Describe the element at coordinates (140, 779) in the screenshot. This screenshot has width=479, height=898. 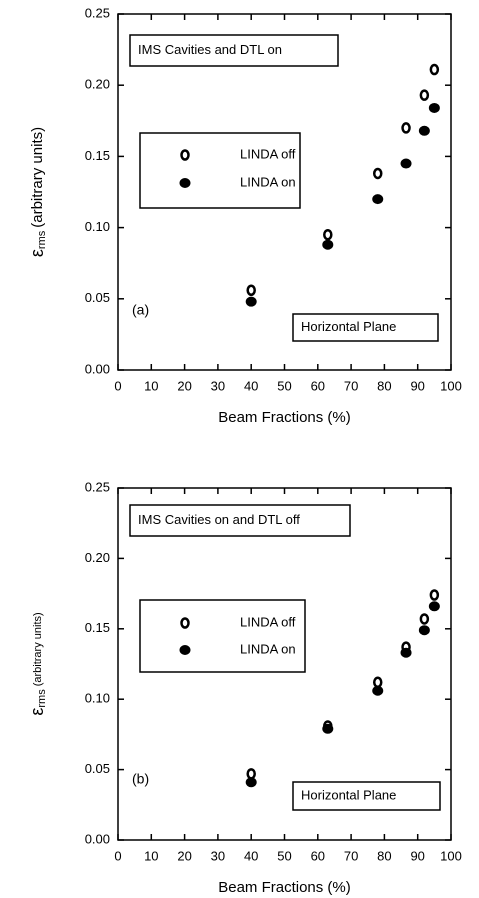
I see `annotation: (b)` at that location.